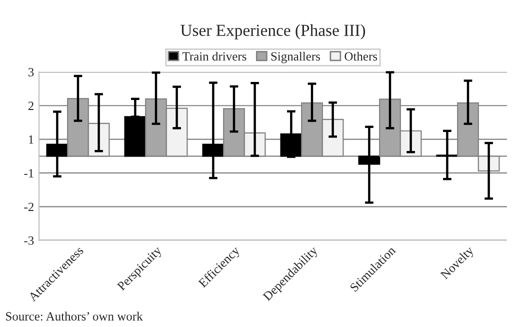 The image size is (520, 327). What do you see at coordinates (29, 173) in the screenshot?
I see `y-tick-label: -1` at bounding box center [29, 173].